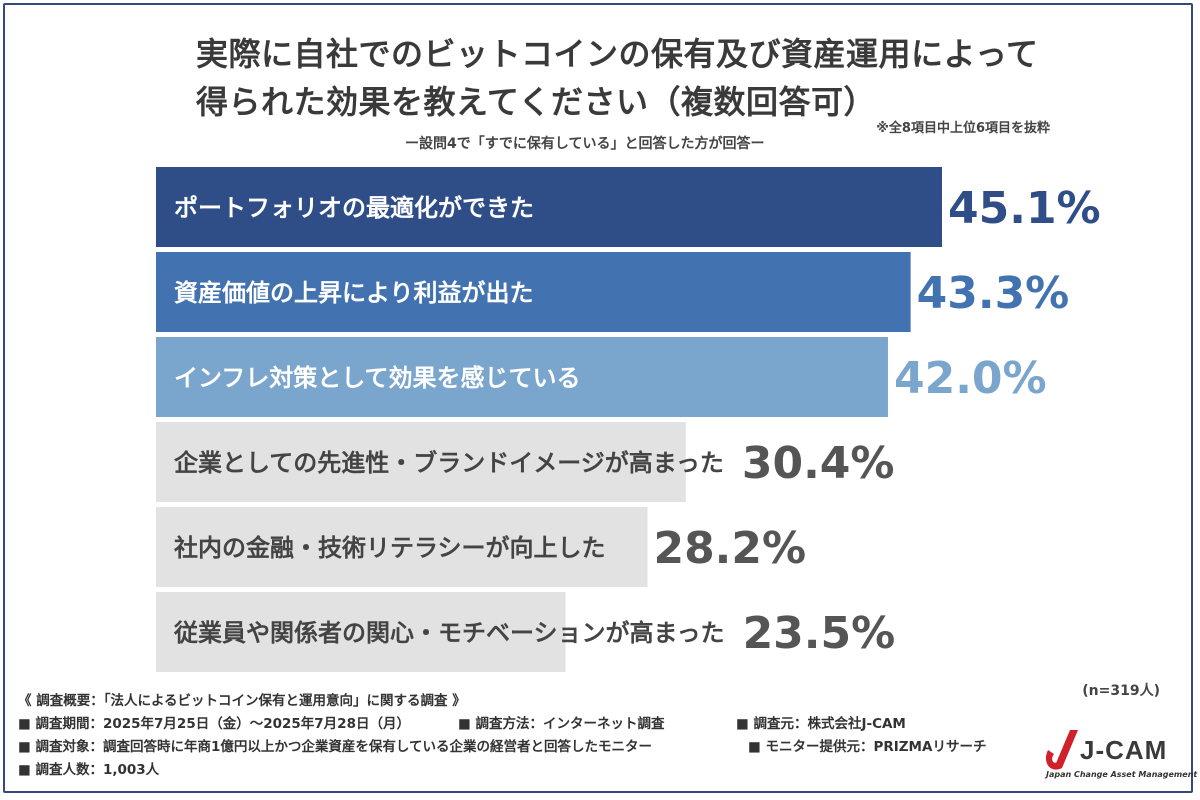 Image resolution: width=1200 pixels, height=800 pixels. I want to click on survey-period: ■ 調査期間：2025年7月25日（金）〜2025年7月28日（月）, so click(214, 724).